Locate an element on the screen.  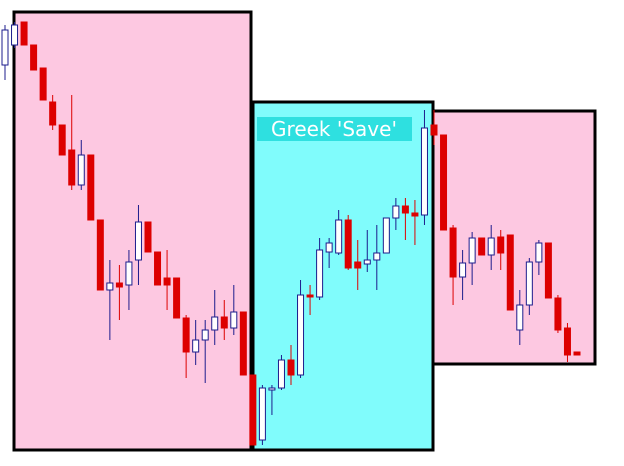
annotation-box is located at coordinates (334, 129).